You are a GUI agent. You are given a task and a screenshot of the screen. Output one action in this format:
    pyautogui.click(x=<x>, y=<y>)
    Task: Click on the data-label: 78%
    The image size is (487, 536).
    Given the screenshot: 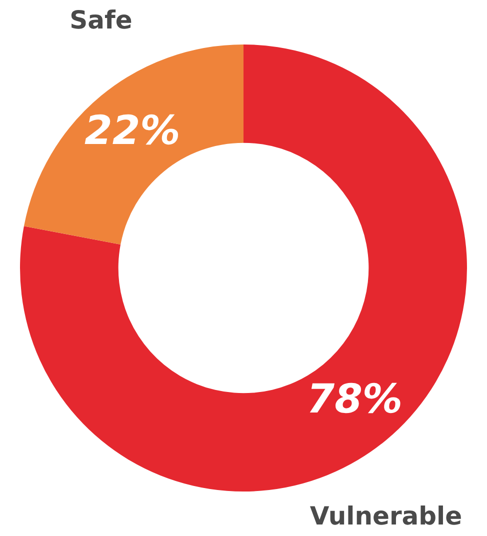 What is the action you would take?
    pyautogui.click(x=354, y=399)
    